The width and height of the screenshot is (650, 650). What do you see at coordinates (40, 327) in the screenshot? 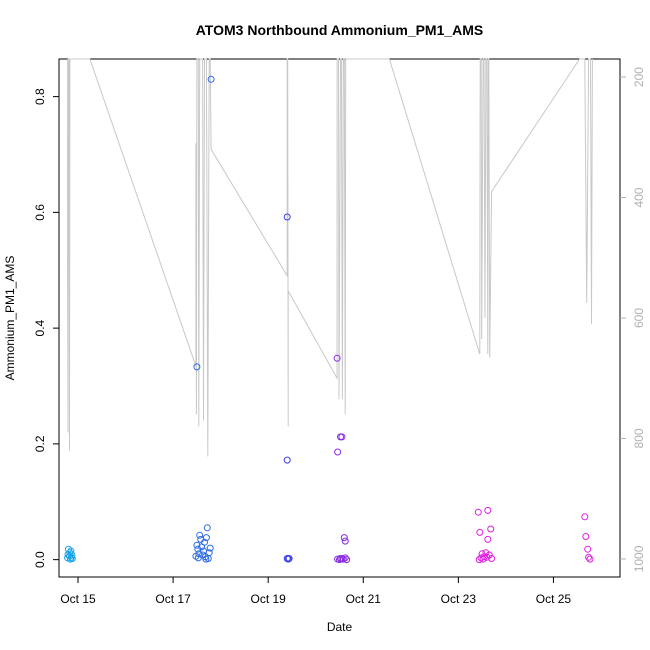
I see `y-tick-label: 0.4` at bounding box center [40, 327].